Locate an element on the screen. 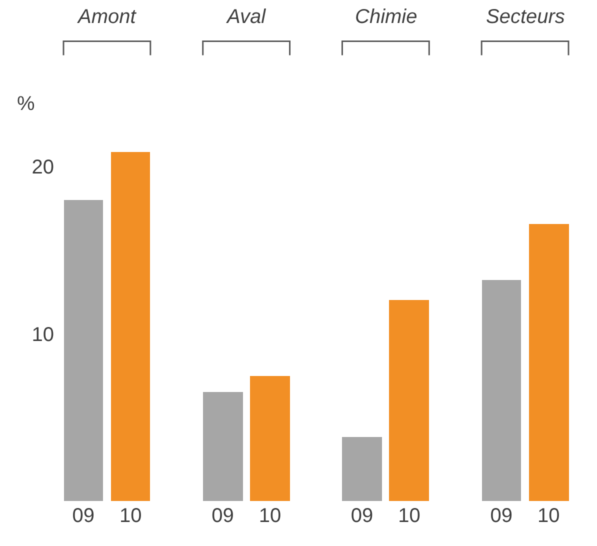  text: Amont is located at coordinates (107, 17).